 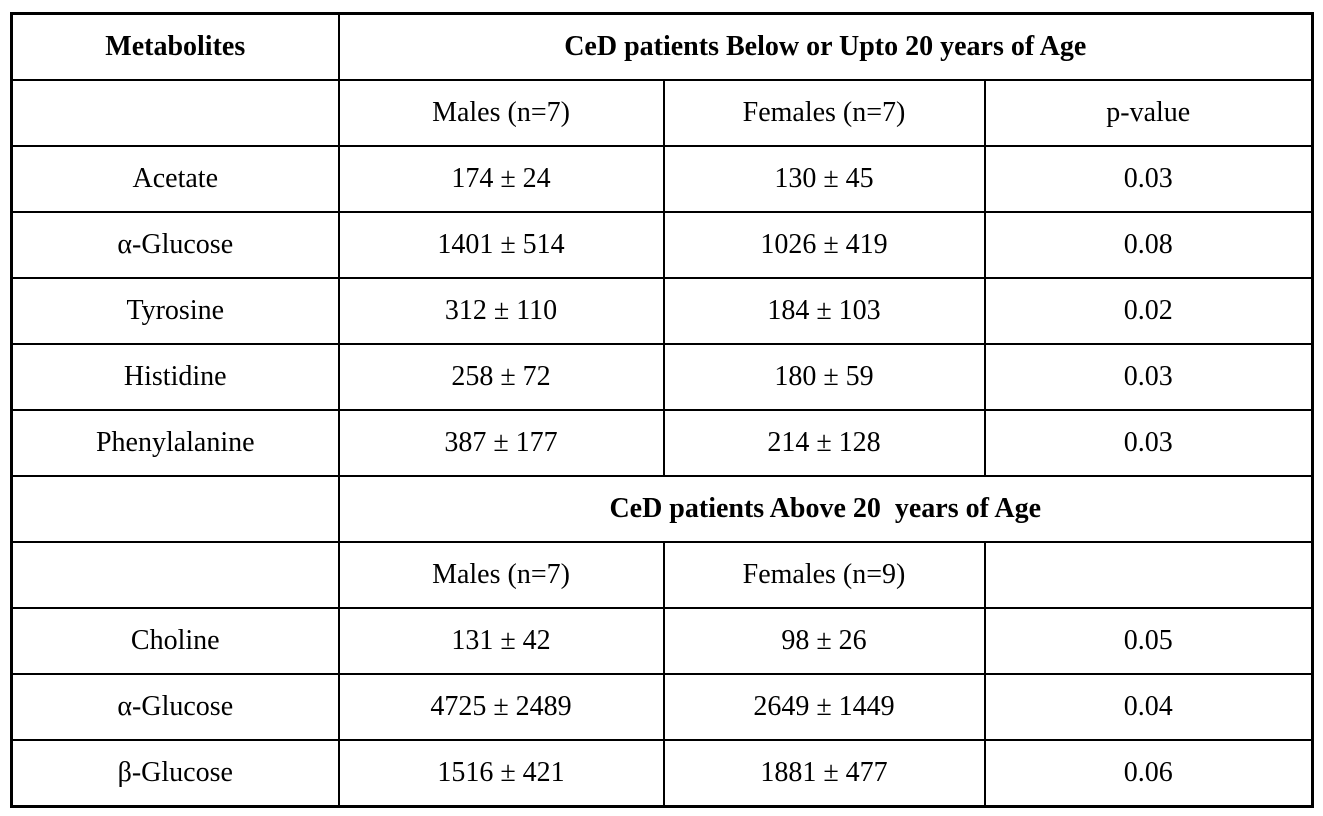 What do you see at coordinates (824, 245) in the screenshot?
I see `cell-females-value: 1026 ± 419` at bounding box center [824, 245].